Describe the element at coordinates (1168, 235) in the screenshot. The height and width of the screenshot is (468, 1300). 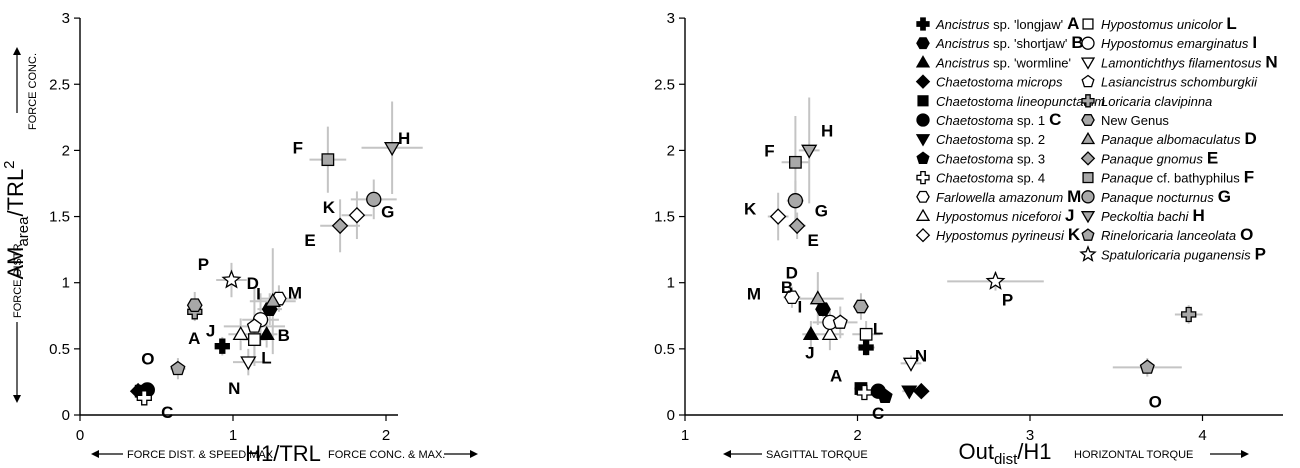
I see `legend-entry-italic: Rineloricaria lanceolata` at that location.